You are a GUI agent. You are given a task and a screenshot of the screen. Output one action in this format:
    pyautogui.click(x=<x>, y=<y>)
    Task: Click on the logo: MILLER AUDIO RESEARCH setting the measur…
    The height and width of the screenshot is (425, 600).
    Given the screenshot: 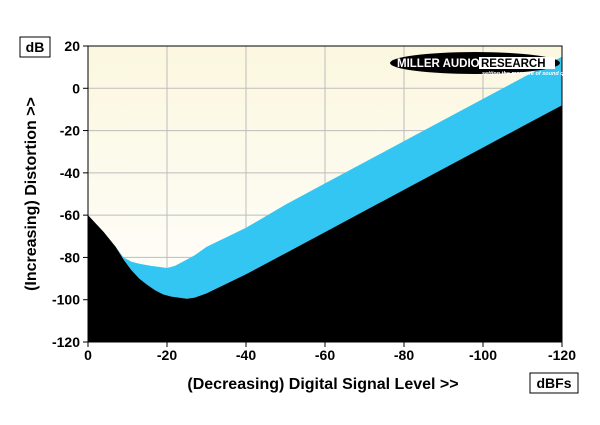 What is the action you would take?
    pyautogui.click(x=484, y=64)
    